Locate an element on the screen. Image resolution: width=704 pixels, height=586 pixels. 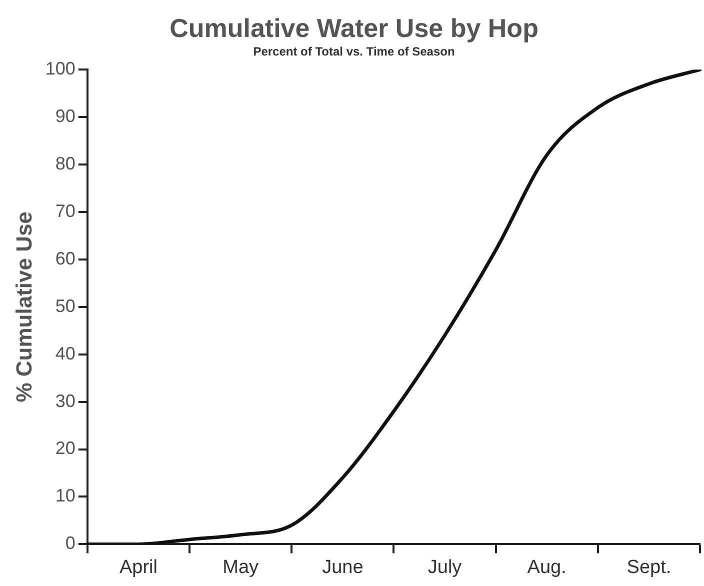
y-tick-label: 30 is located at coordinates (65, 400).